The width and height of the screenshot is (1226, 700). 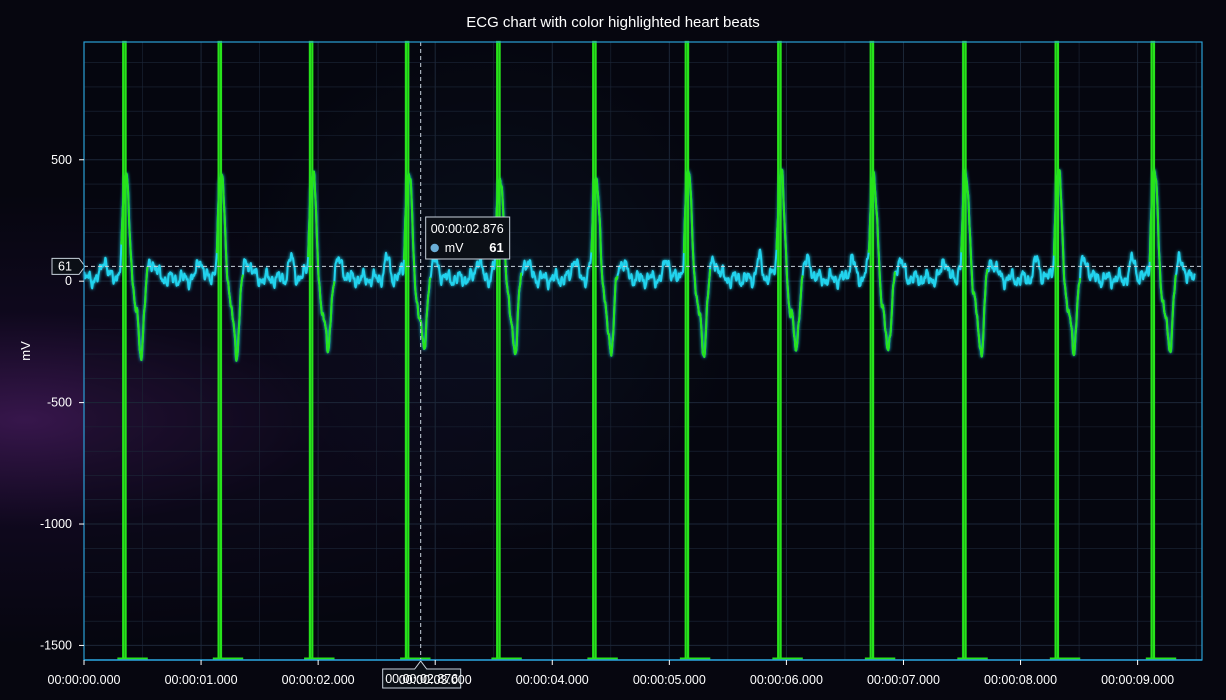 I want to click on y-tick-label: 0, so click(x=68, y=281).